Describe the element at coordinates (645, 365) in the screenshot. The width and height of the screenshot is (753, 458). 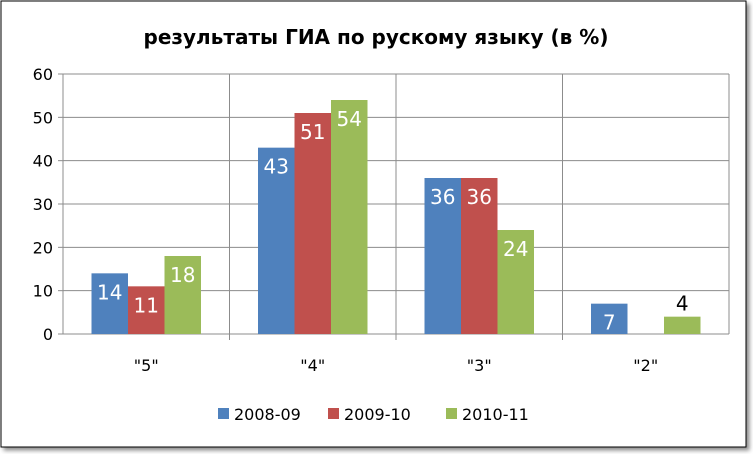
I see `x-tick-label: "2"` at that location.